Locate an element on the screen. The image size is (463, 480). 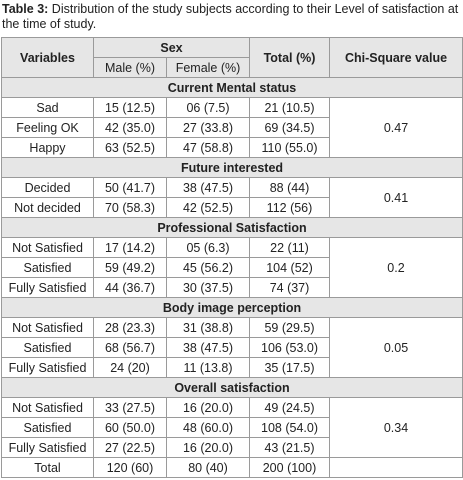
cell: 108 (54.0) is located at coordinates (289, 427).